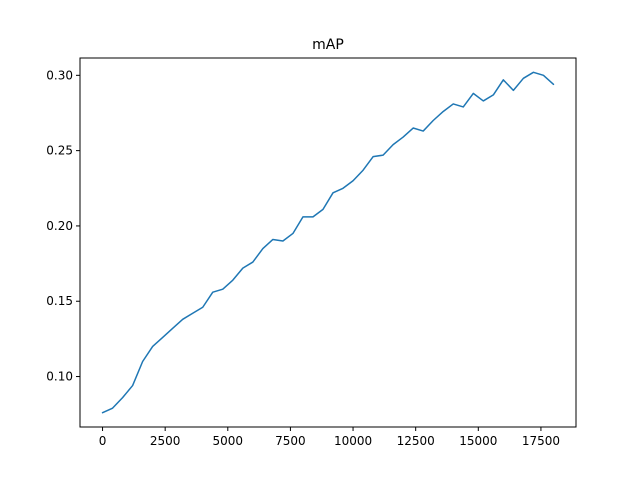 The width and height of the screenshot is (640, 480). I want to click on x-tick-label: 2500, so click(165, 441).